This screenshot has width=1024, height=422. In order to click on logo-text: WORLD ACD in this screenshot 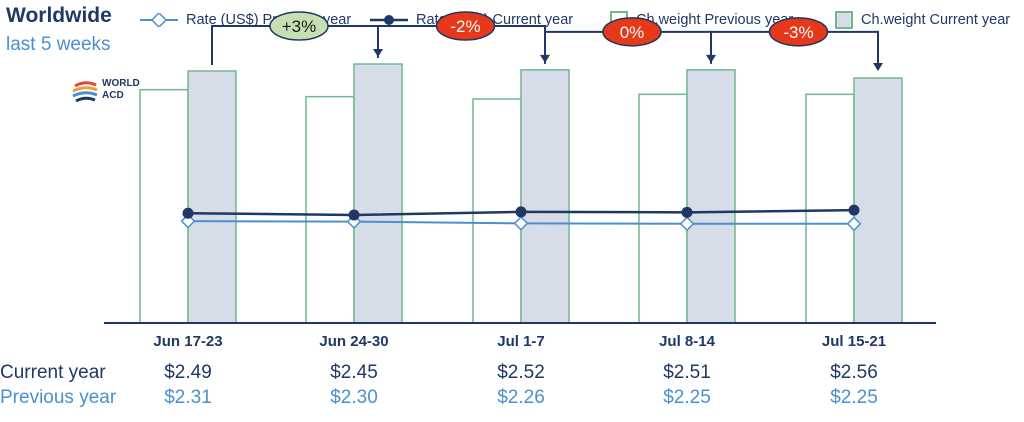, I will do `click(121, 90)`.